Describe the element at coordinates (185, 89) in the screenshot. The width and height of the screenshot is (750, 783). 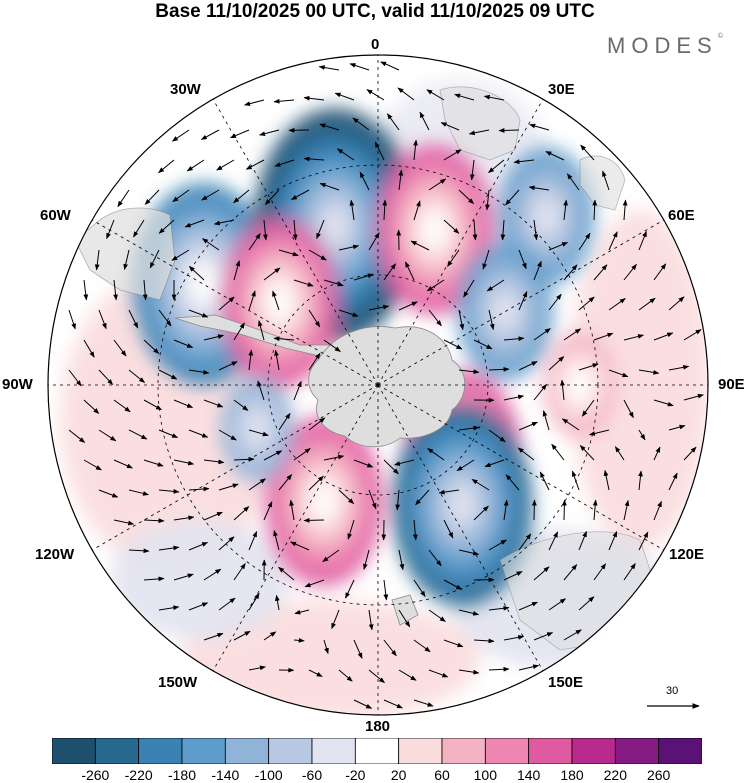
I see `lon-label-30w: 30W` at that location.